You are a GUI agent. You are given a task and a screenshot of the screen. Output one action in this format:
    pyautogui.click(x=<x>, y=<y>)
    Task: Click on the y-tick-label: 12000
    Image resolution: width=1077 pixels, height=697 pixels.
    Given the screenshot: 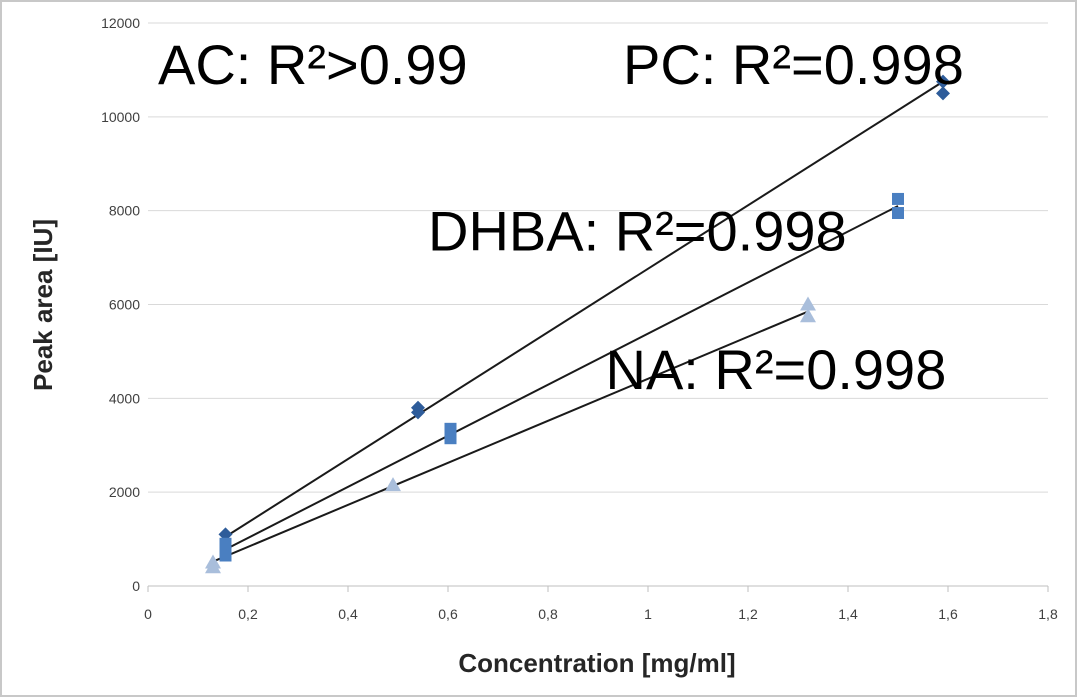 What is the action you would take?
    pyautogui.click(x=120, y=23)
    